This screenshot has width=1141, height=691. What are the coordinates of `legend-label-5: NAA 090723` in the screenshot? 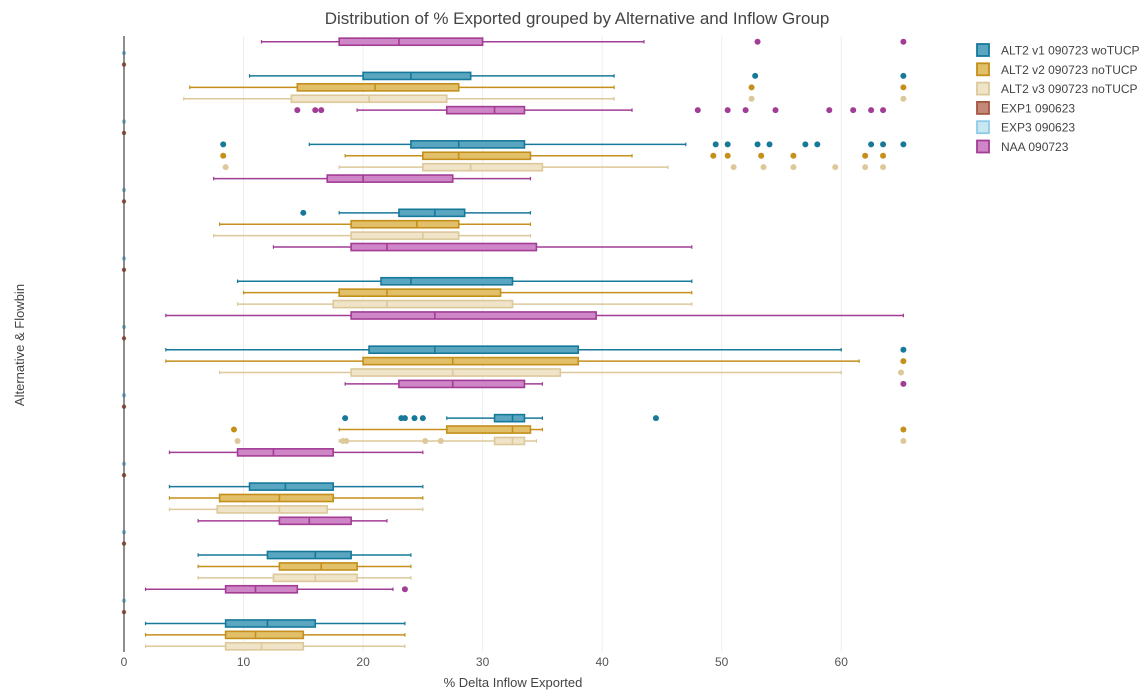 It's located at (1035, 147).